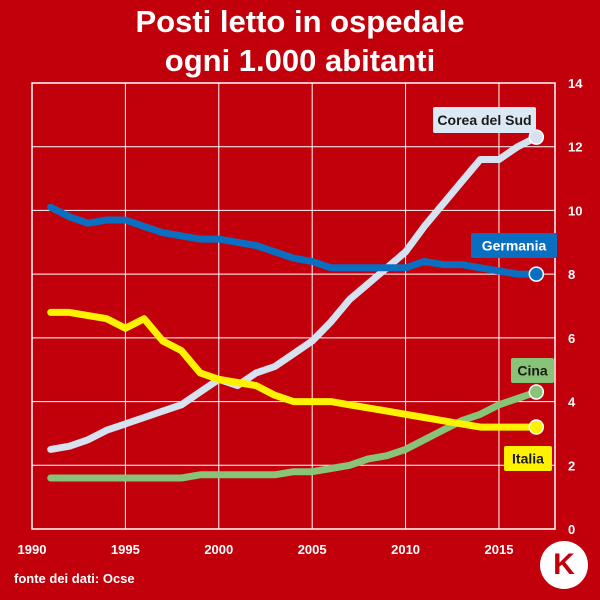 This screenshot has height=600, width=600. I want to click on y-tick-label-14: 14, so click(575, 83).